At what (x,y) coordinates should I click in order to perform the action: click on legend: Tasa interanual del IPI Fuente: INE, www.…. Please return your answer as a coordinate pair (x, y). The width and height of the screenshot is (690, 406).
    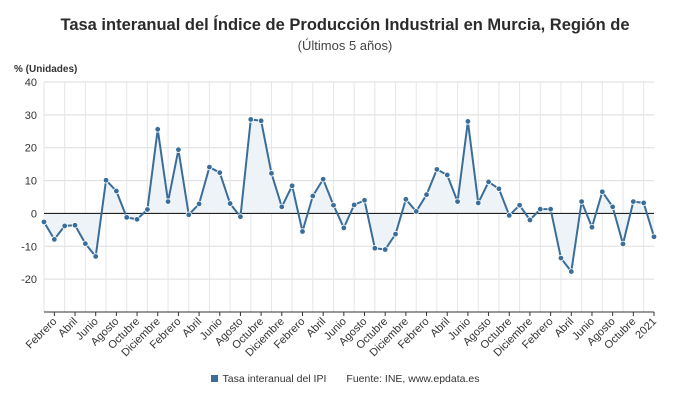
    Looking at the image, I should click on (345, 379).